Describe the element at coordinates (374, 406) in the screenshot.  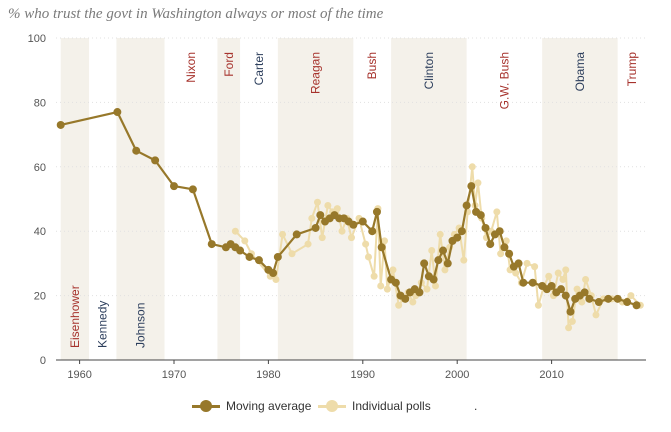
I see `legend-item-individual-polls: Individual polls` at that location.